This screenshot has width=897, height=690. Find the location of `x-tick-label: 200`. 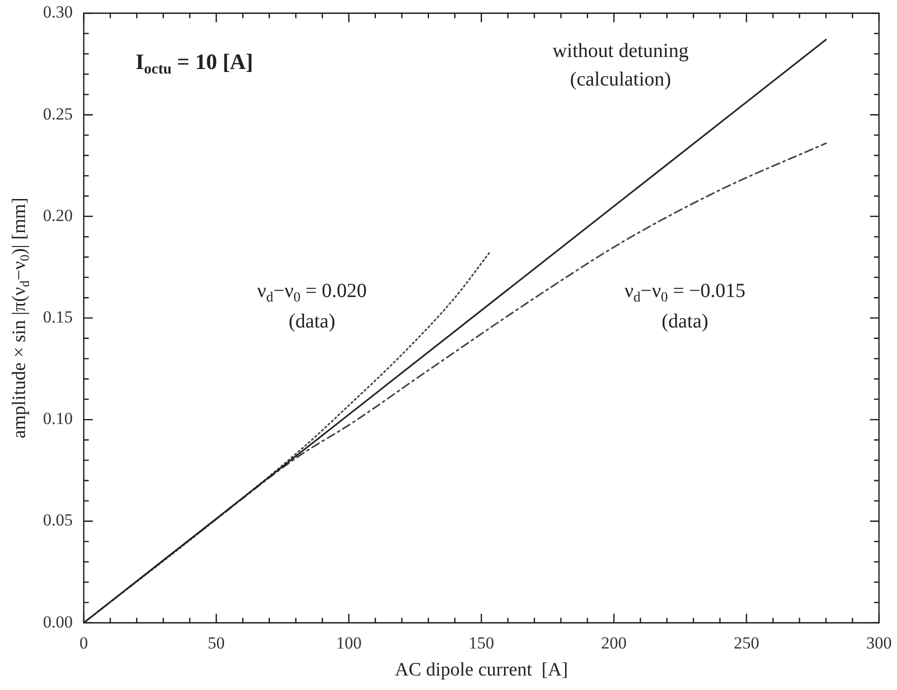

x-tick-label: 200 is located at coordinates (614, 642).